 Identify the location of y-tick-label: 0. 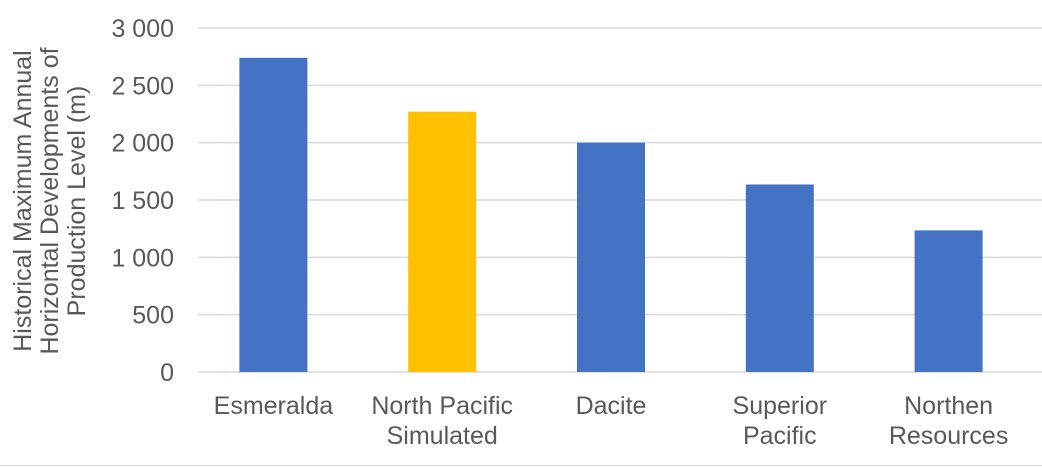
(167, 373).